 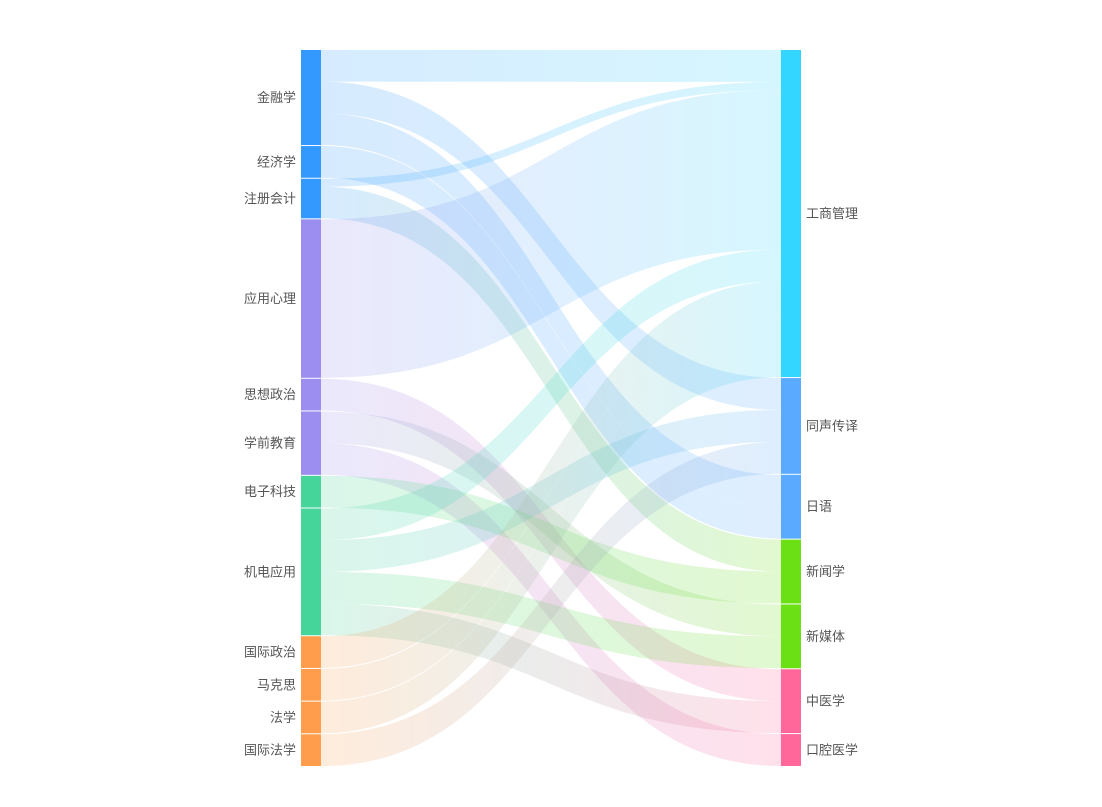 I want to click on sankey-node-思想政治, so click(x=311, y=394).